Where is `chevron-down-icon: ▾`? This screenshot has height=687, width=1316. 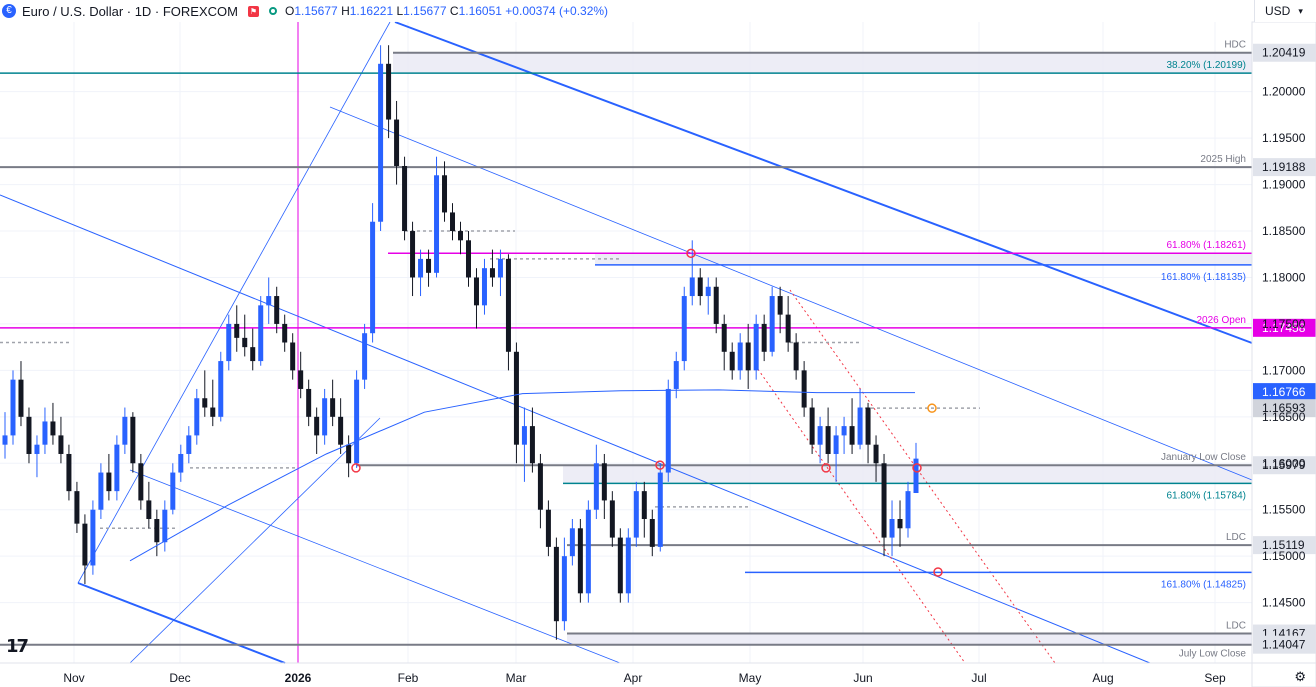
chevron-down-icon: ▾ is located at coordinates (1300, 10).